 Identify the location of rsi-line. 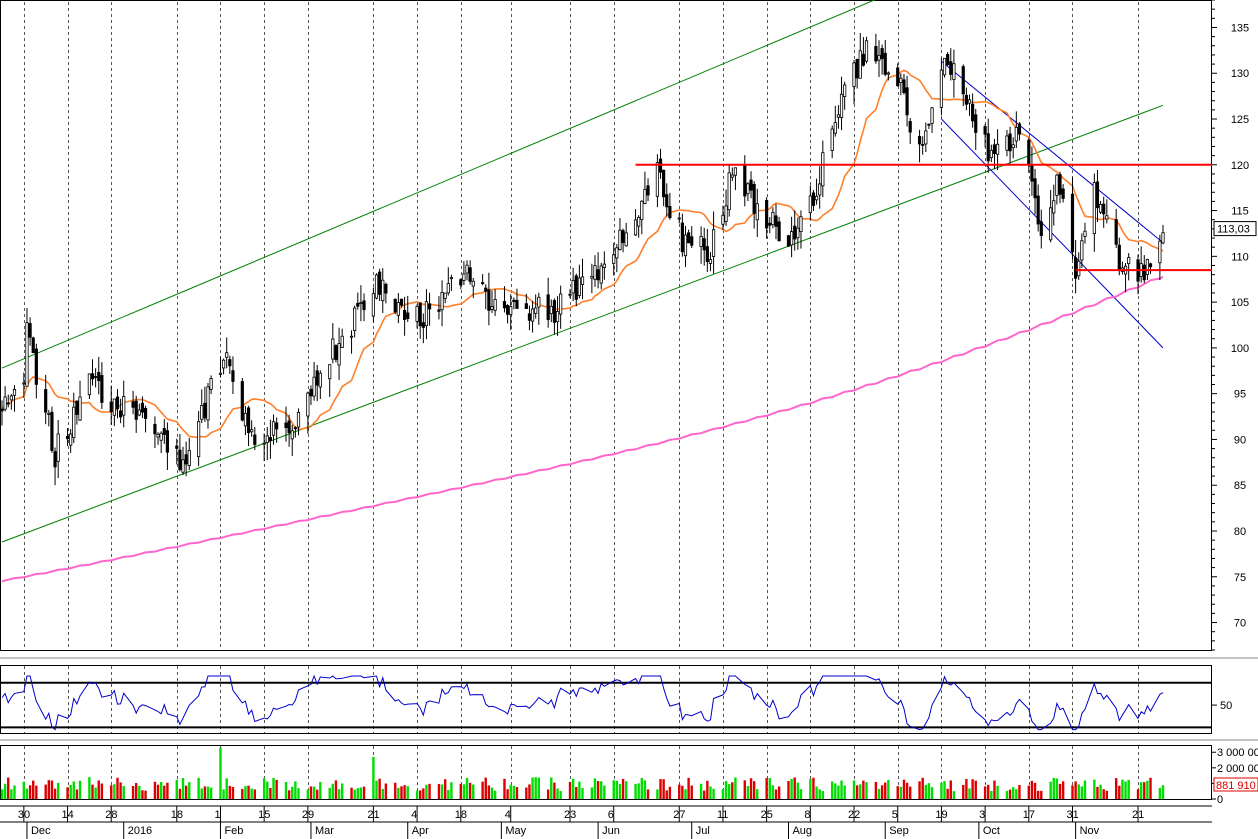
(582, 702).